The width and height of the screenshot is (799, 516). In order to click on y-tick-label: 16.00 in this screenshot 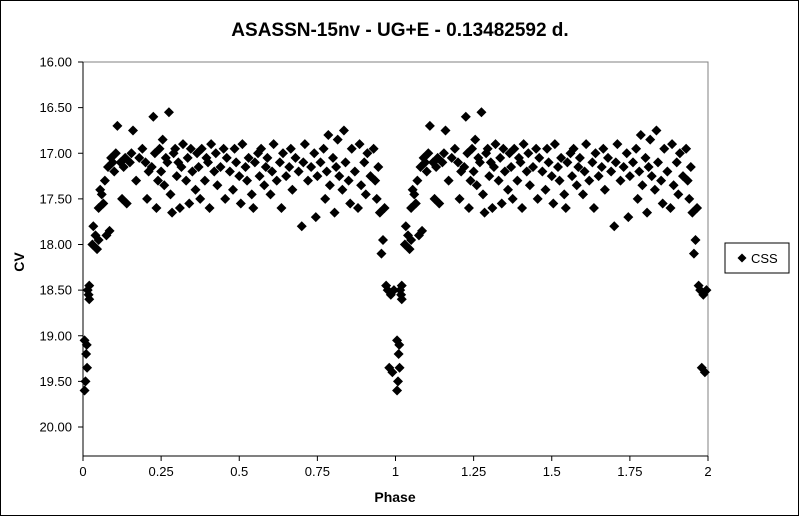, I will do `click(55, 62)`.